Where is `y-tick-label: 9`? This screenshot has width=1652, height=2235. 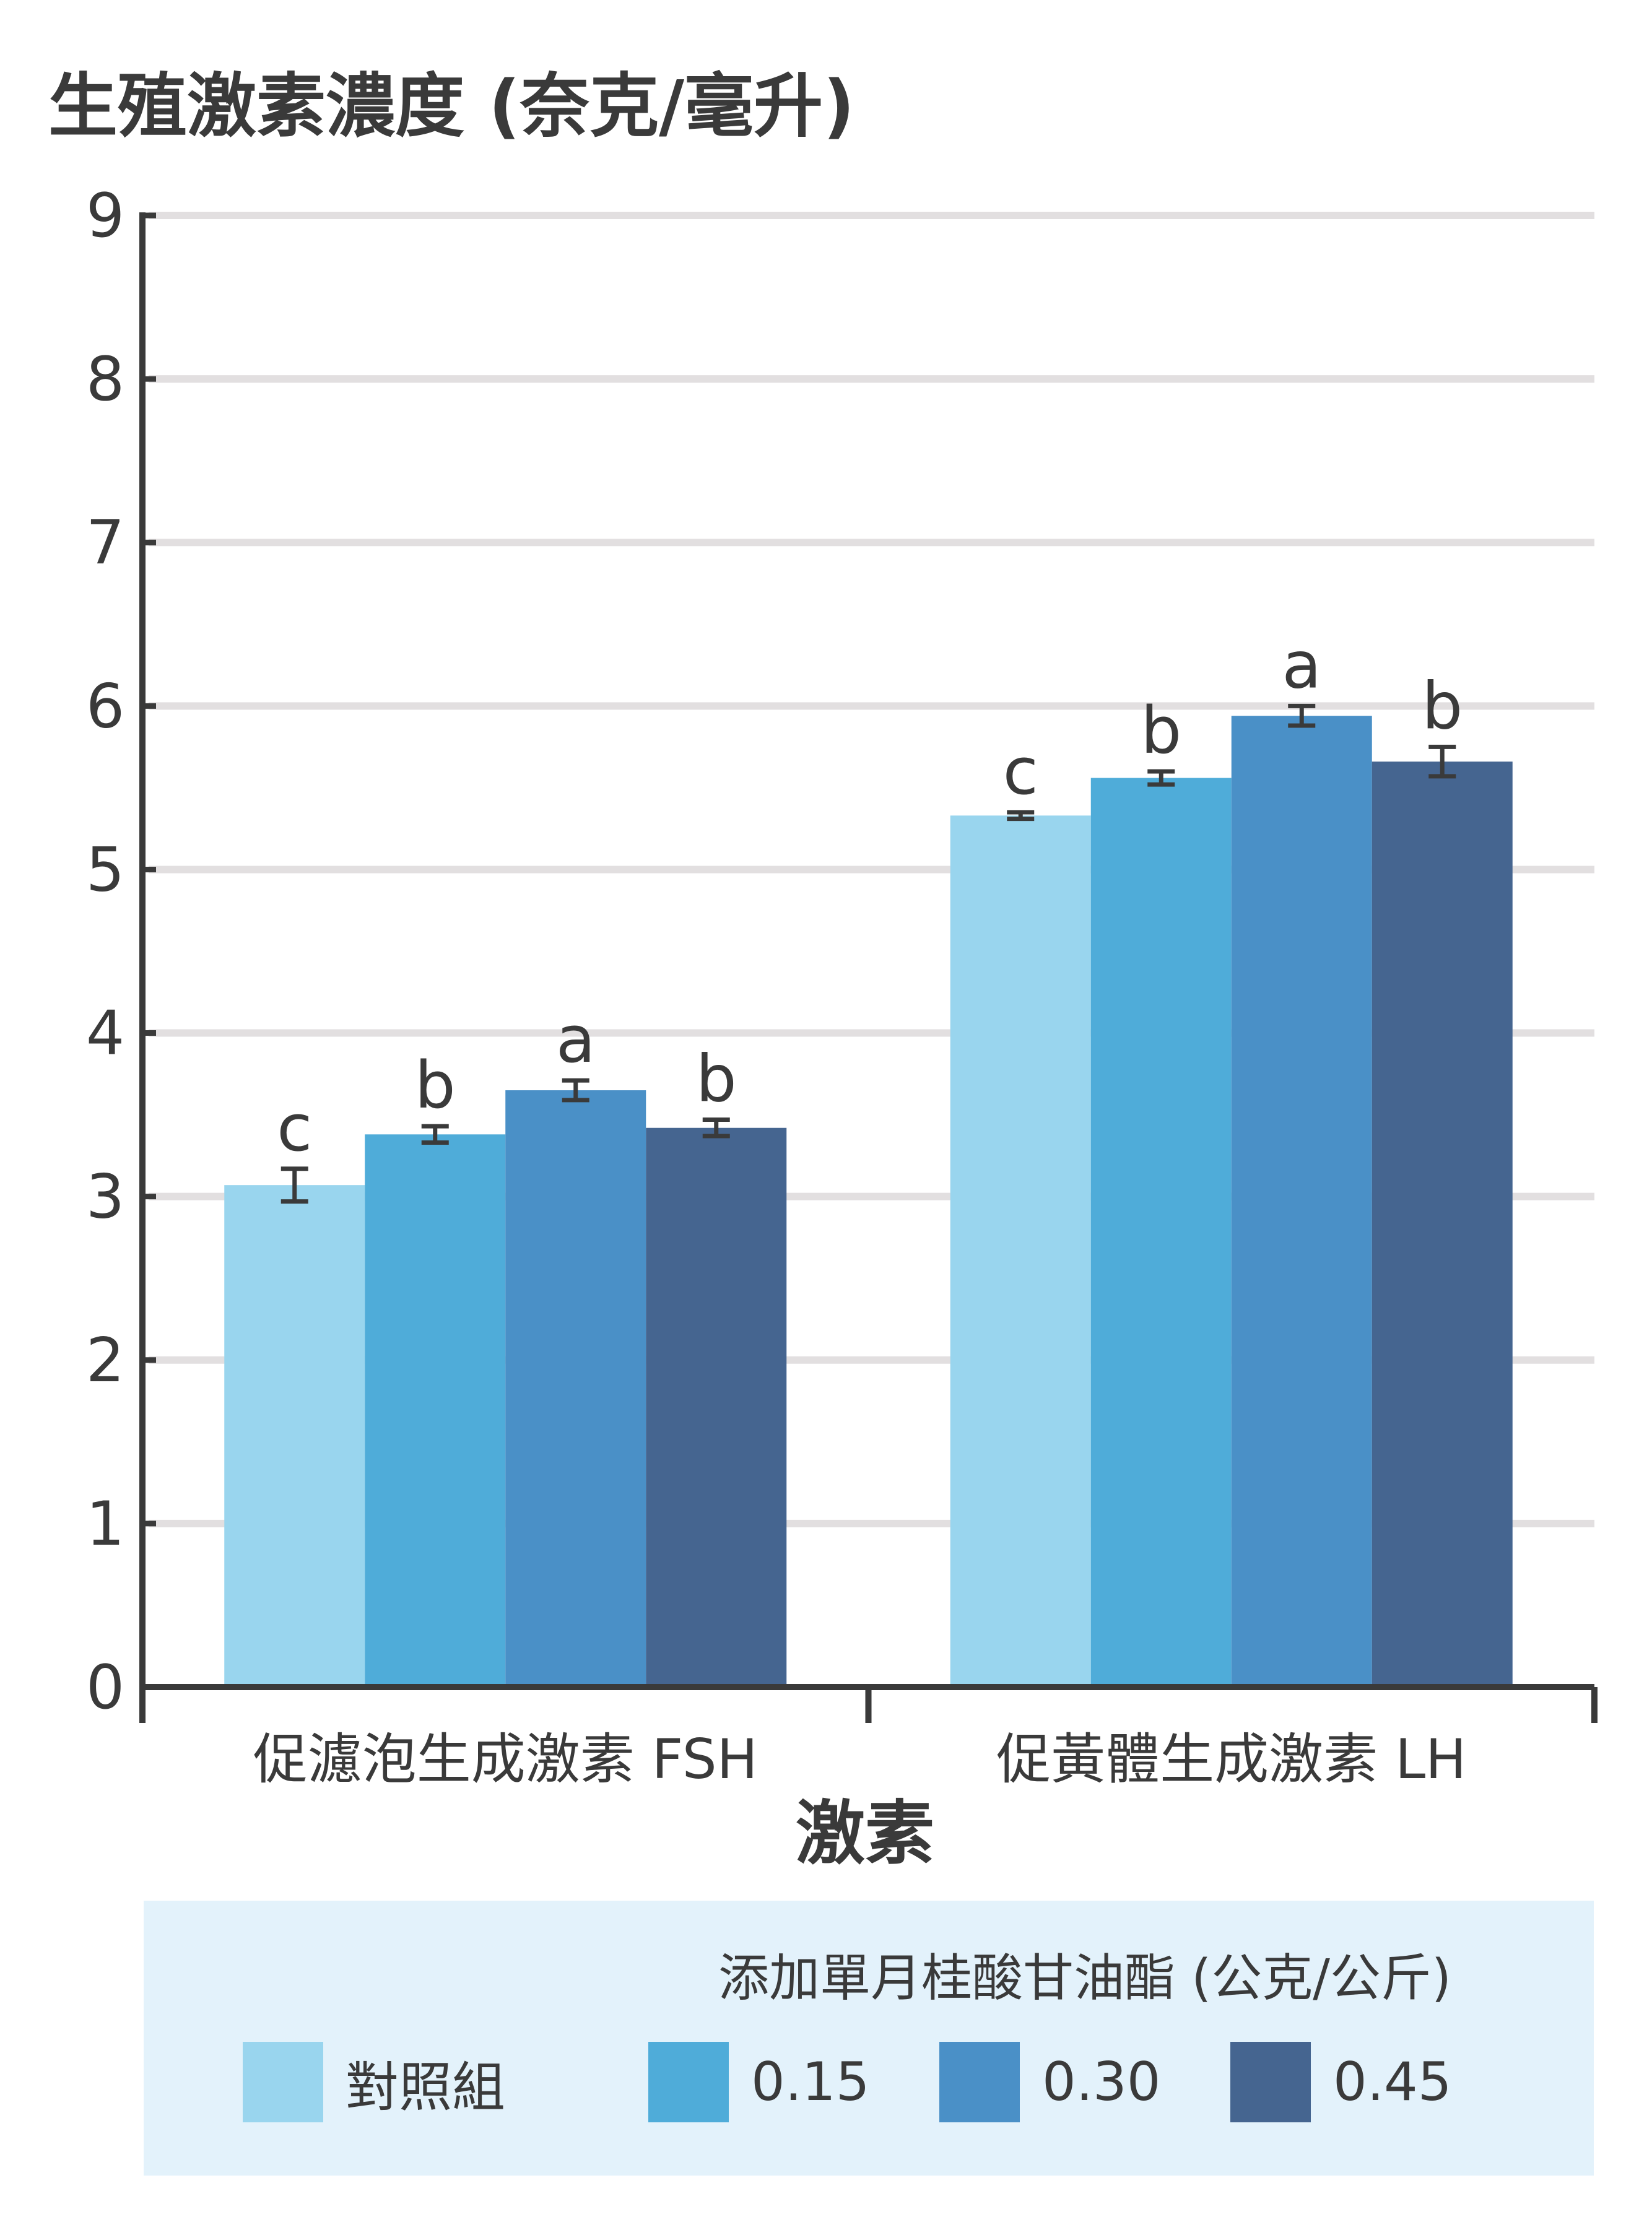 y-tick-label: 9 is located at coordinates (105, 216).